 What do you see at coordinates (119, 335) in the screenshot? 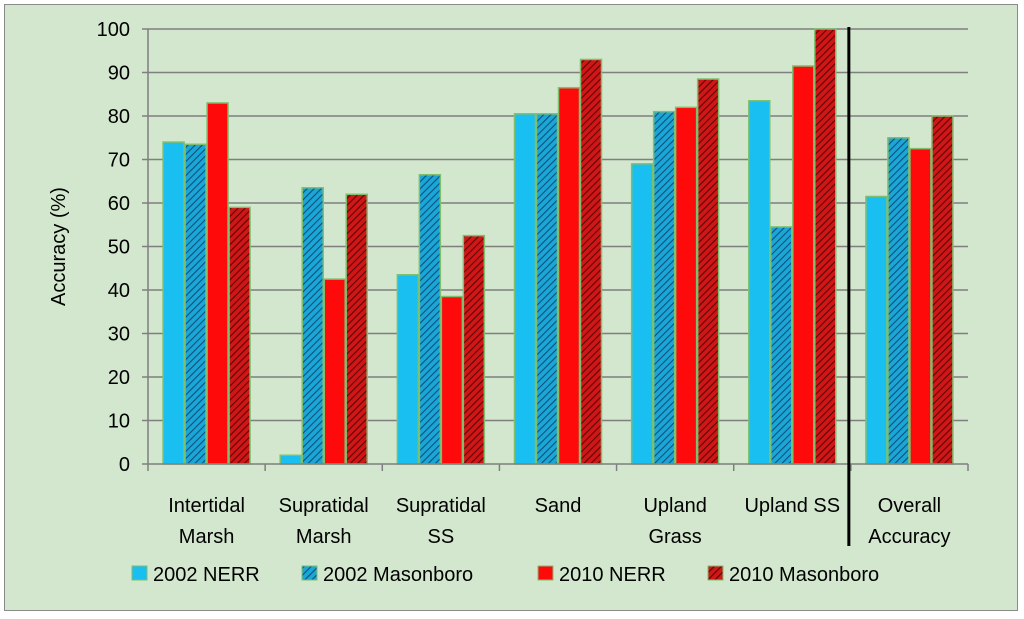
I see `y-tick-label: 30` at bounding box center [119, 335].